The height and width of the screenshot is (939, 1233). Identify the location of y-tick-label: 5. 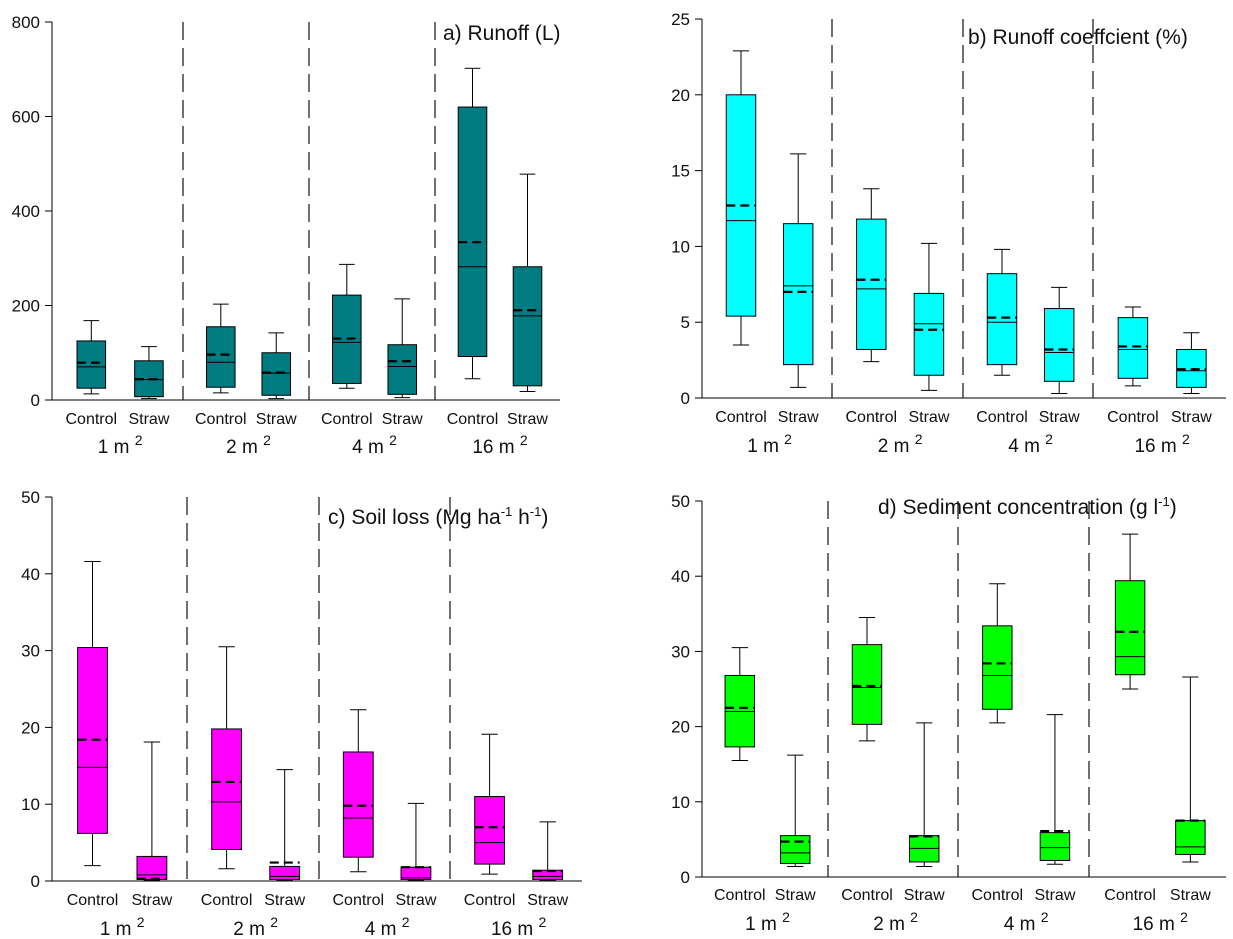
(685, 322).